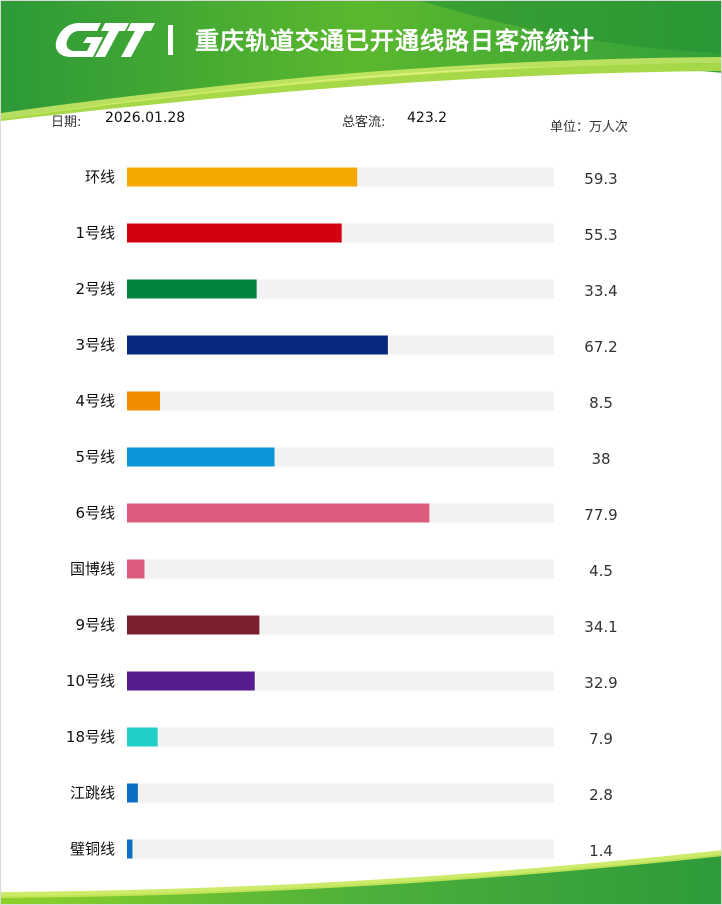 Image resolution: width=722 pixels, height=905 pixels. I want to click on category-label: 4号线, so click(95, 401).